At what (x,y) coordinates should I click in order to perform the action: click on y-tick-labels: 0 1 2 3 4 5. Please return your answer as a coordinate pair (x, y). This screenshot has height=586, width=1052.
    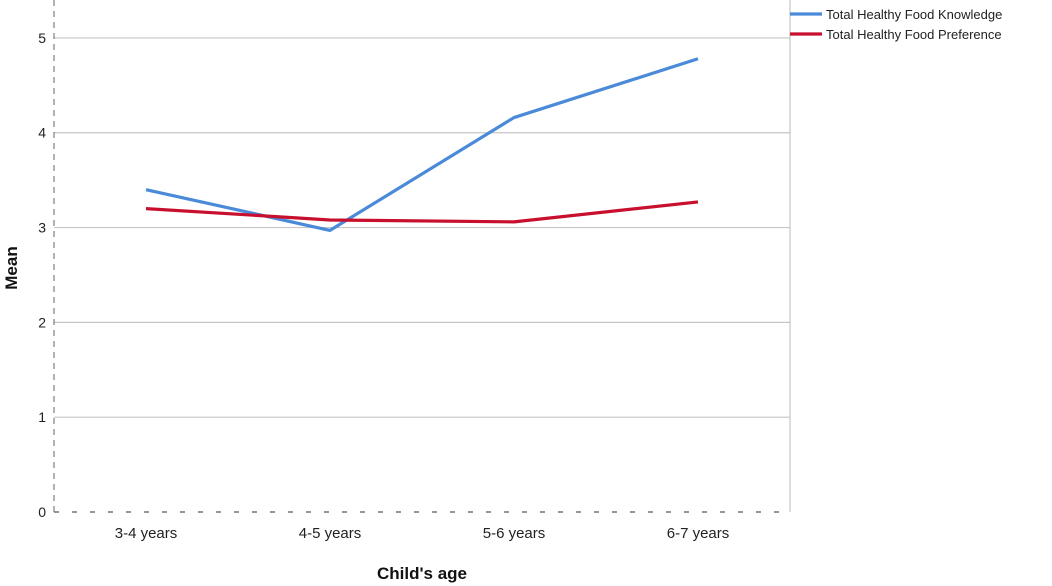
    Looking at the image, I should click on (42, 275).